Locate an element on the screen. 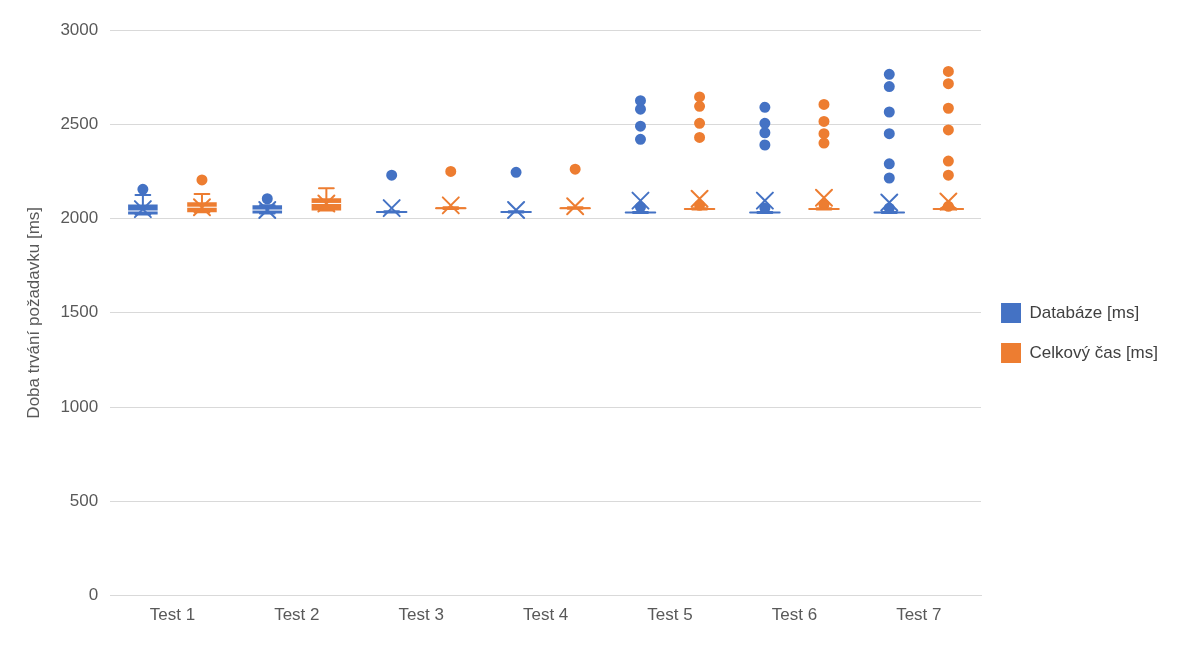 This screenshot has width=1198, height=646. x-tick-label: Test 4 is located at coordinates (545, 615).